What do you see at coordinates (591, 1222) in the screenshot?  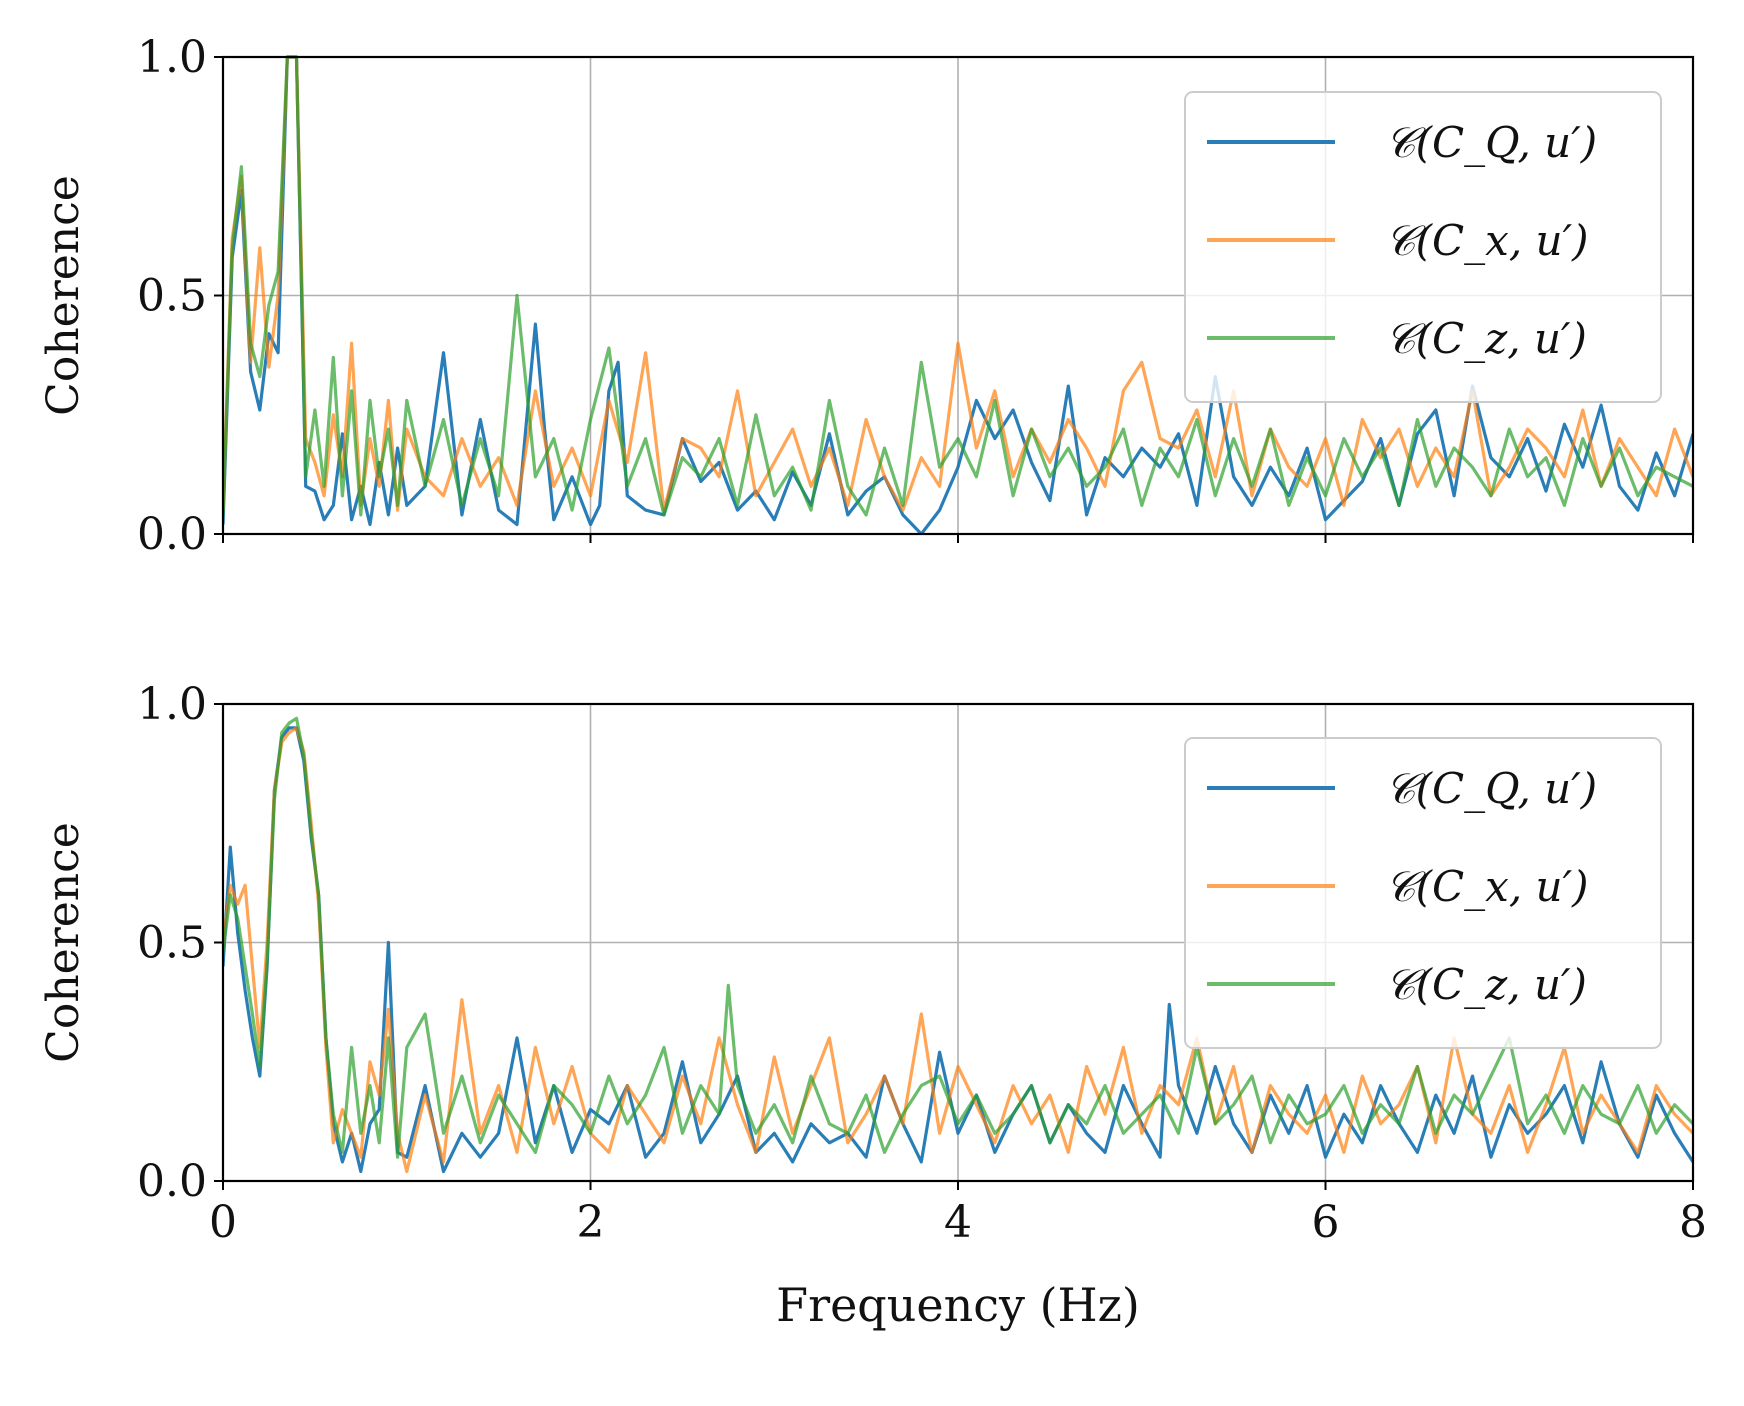 I see `x-tick-label: 2` at bounding box center [591, 1222].